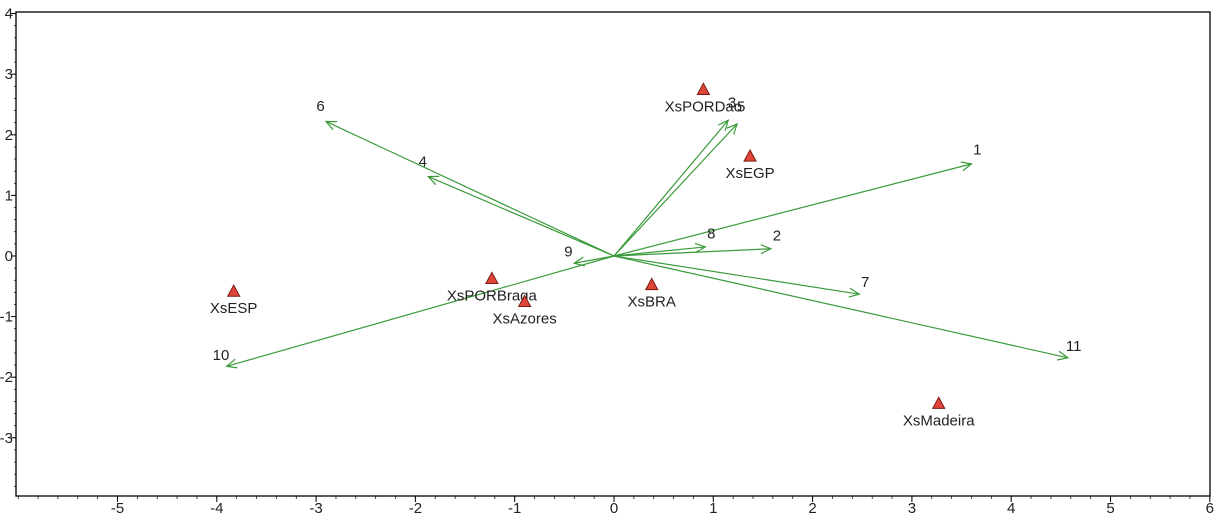 The width and height of the screenshot is (1217, 514). I want to click on x-tick-label: 5, so click(1110, 507).